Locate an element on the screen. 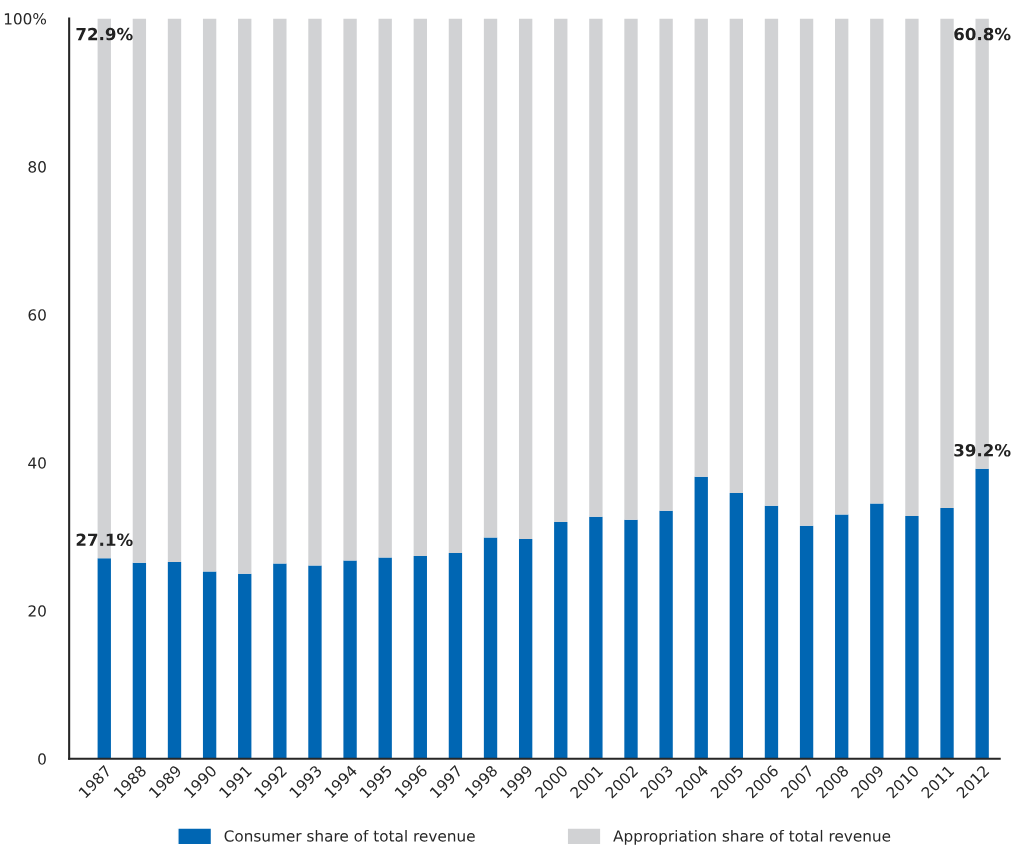  data-label: 60.8% is located at coordinates (982, 34).